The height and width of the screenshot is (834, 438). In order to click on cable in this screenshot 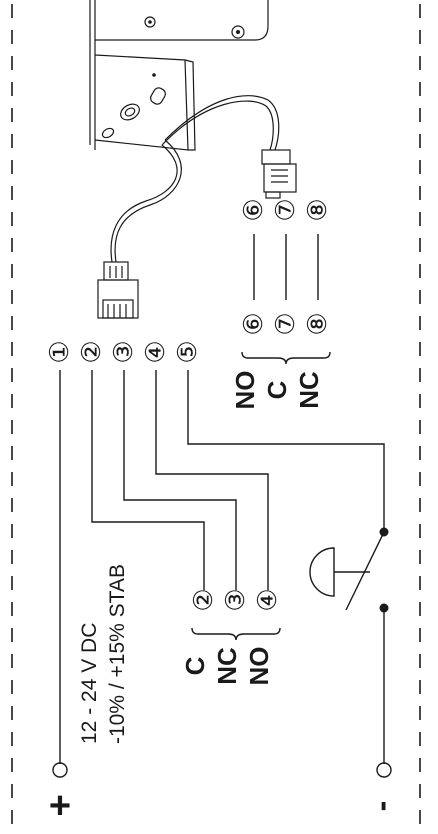, I will do `click(195, 179)`.